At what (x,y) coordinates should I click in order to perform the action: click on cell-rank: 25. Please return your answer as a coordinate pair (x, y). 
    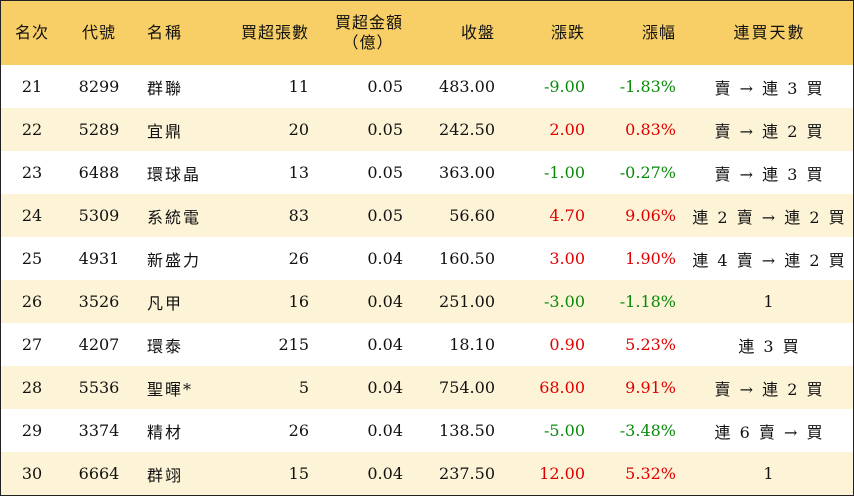
    Looking at the image, I should click on (32, 258).